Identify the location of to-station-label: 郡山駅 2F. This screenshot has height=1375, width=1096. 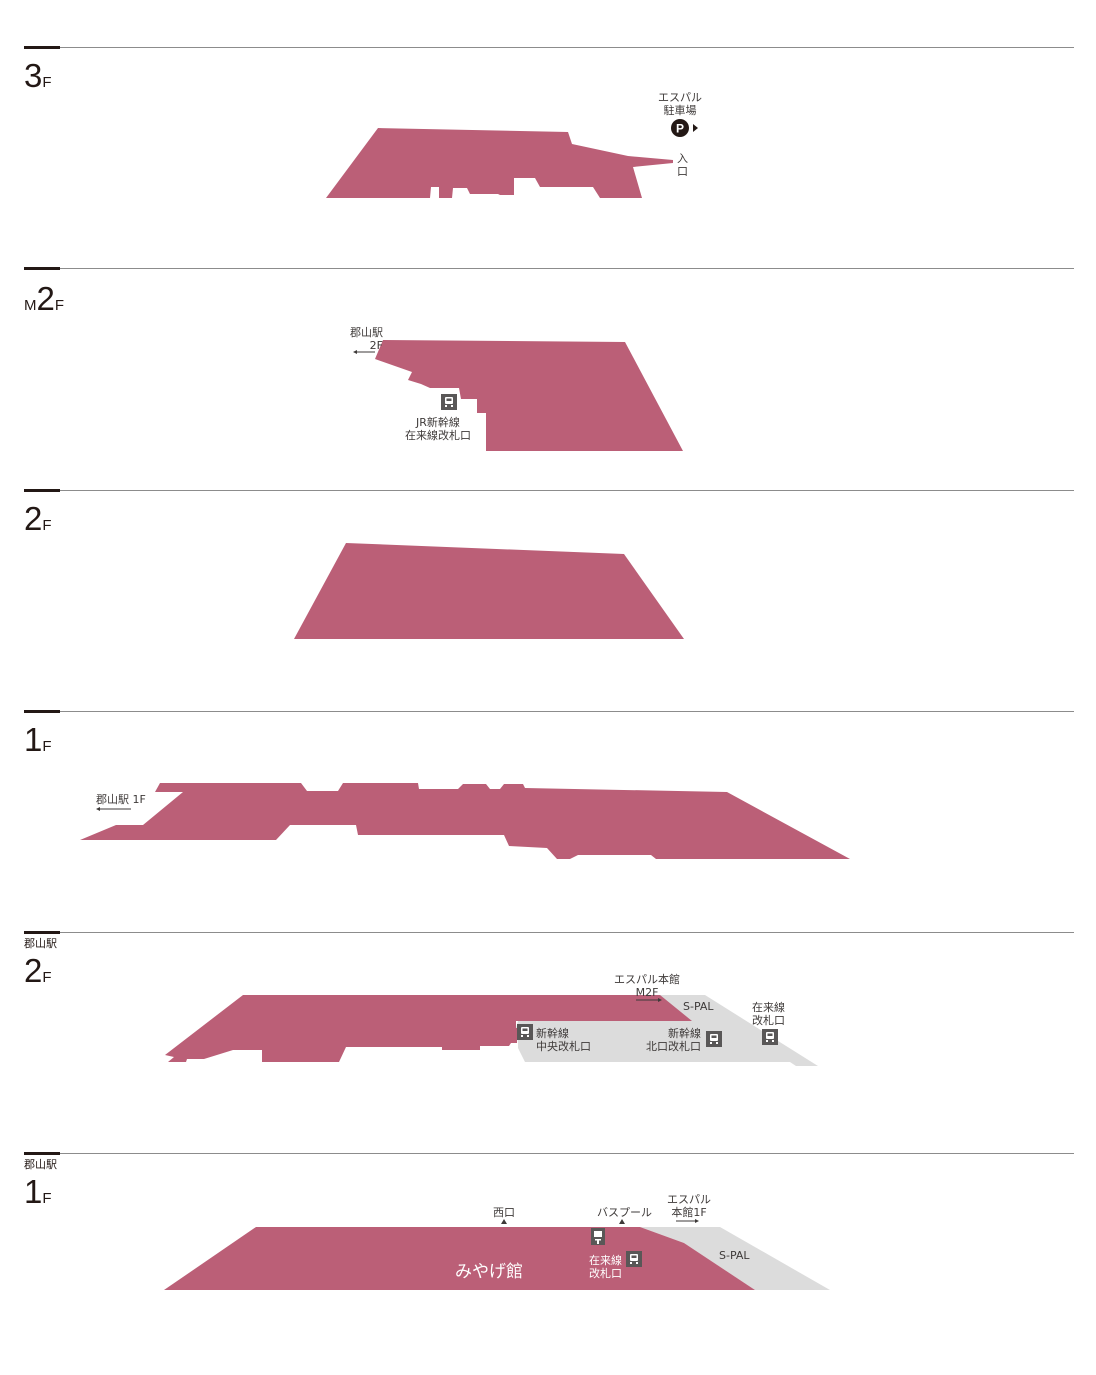
(366, 339).